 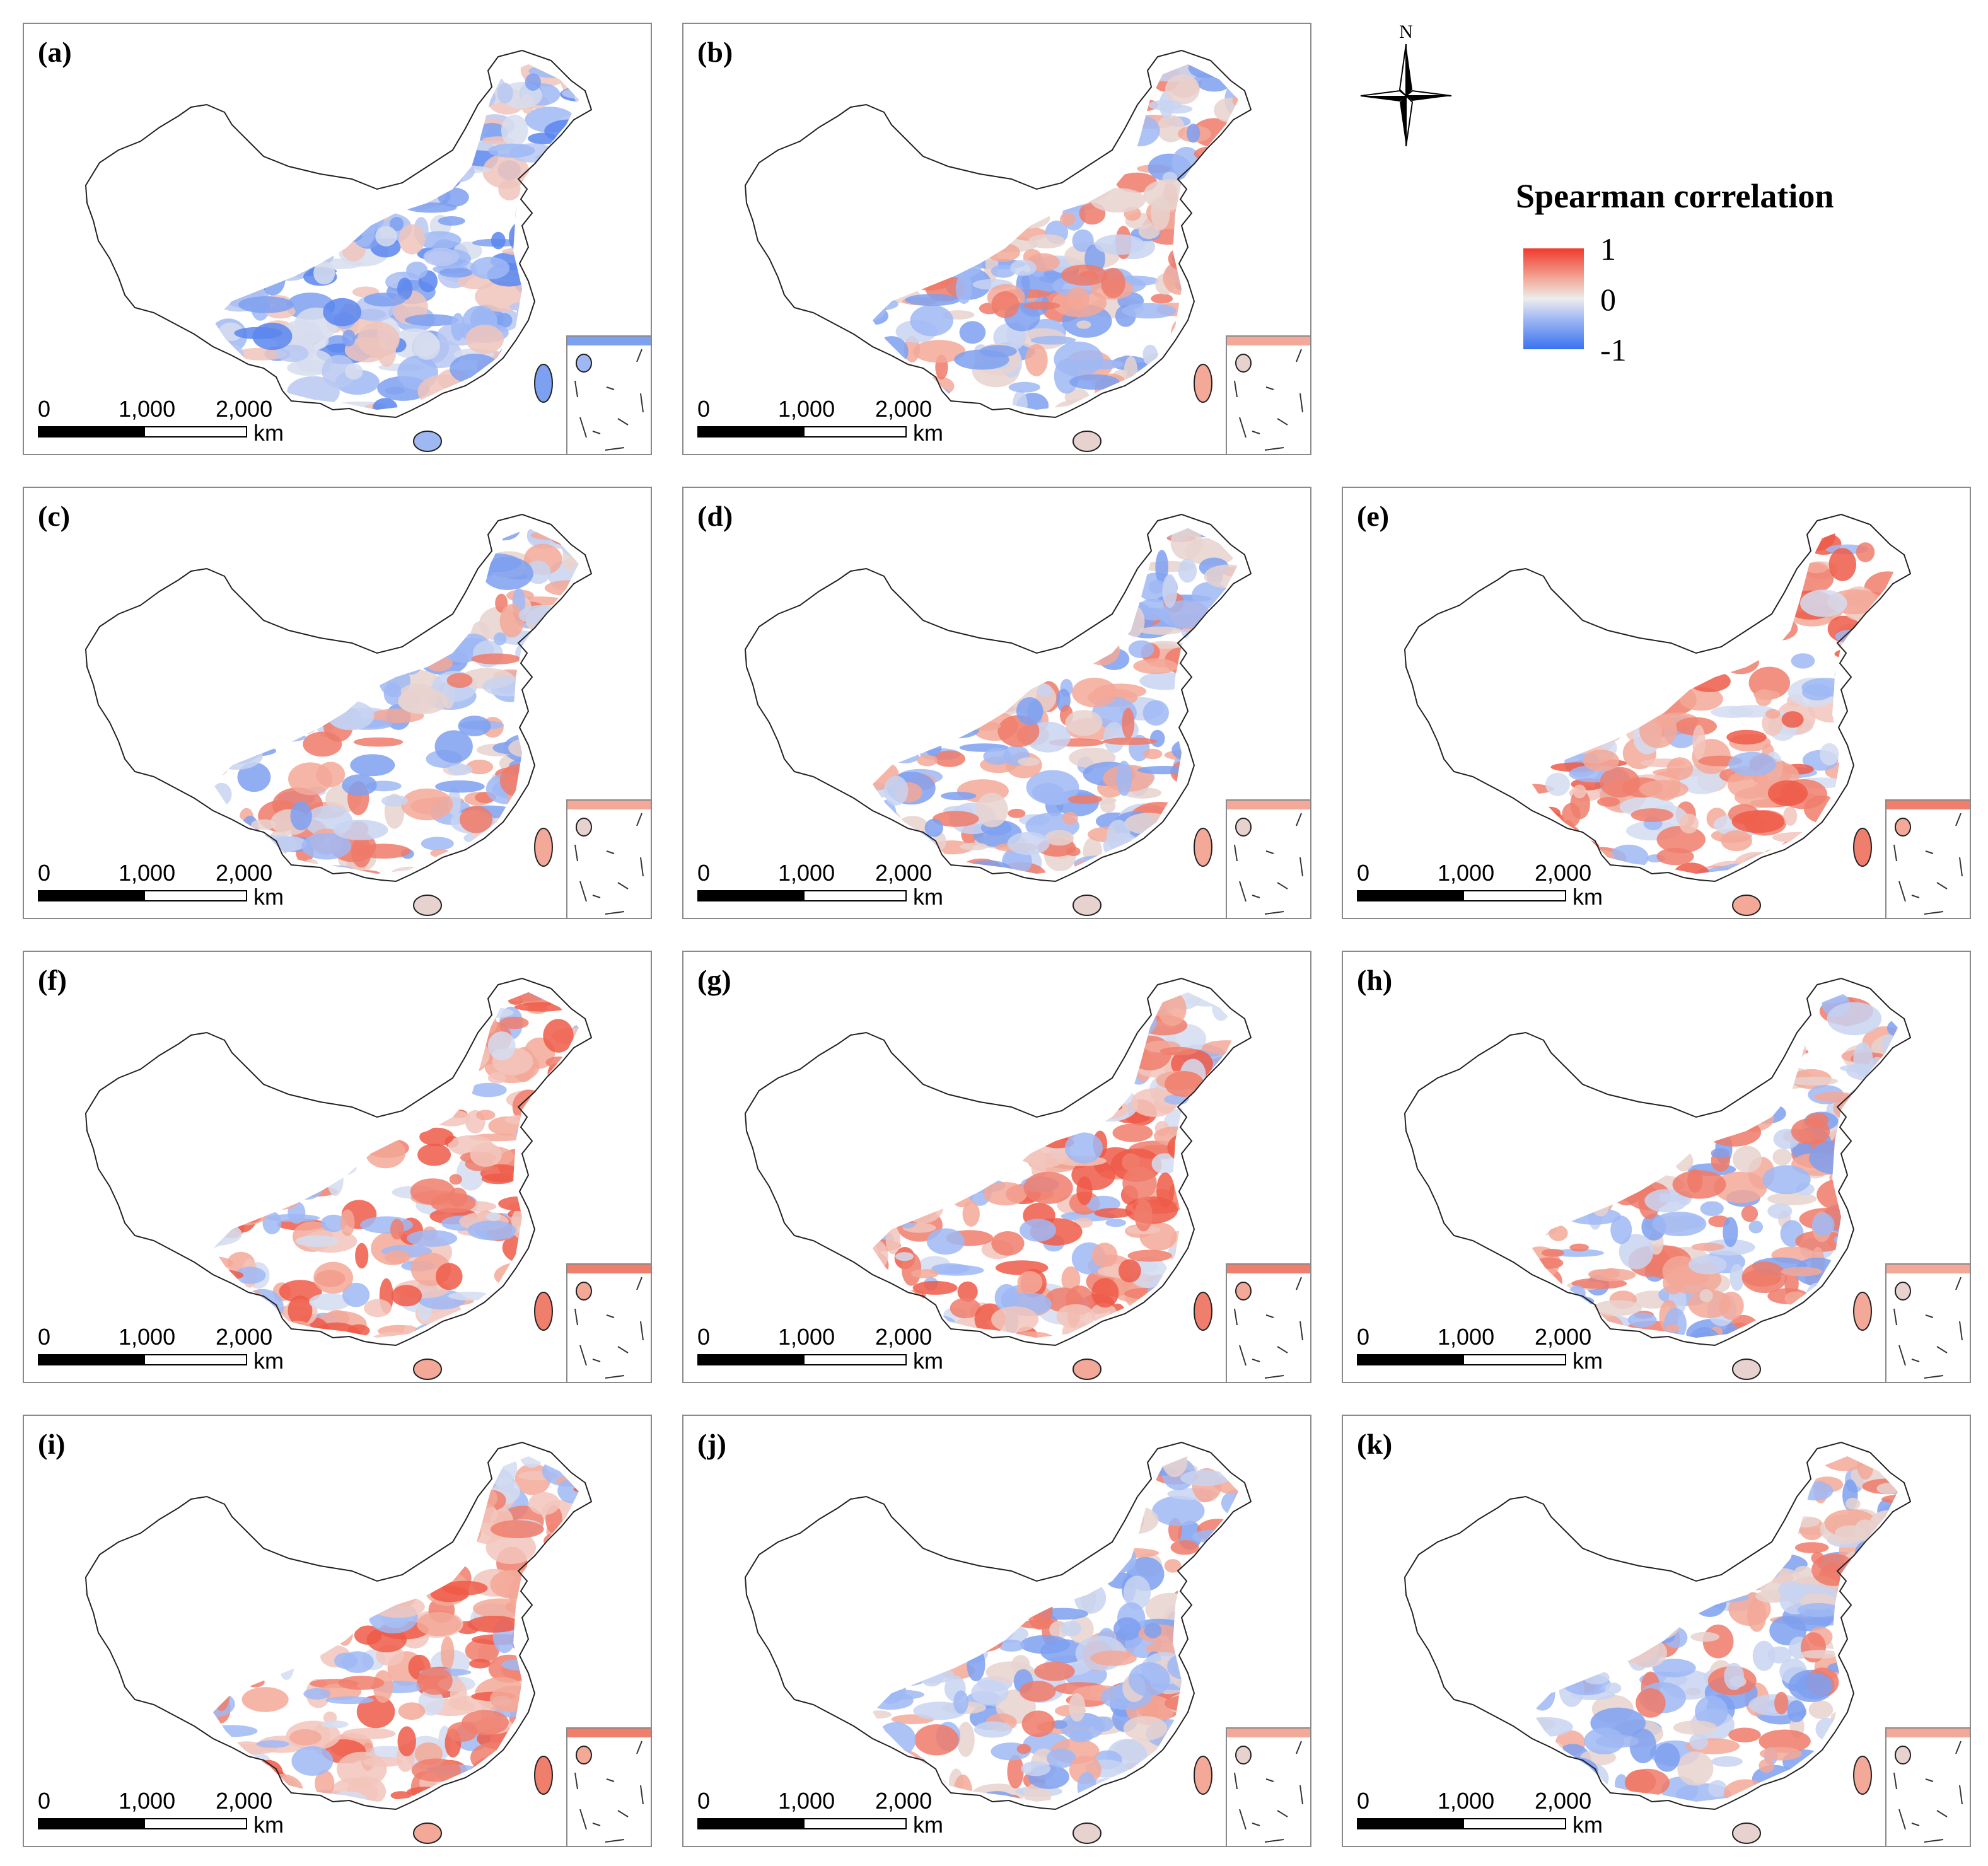 What do you see at coordinates (269, 1825) in the screenshot?
I see `scale-unit: km` at bounding box center [269, 1825].